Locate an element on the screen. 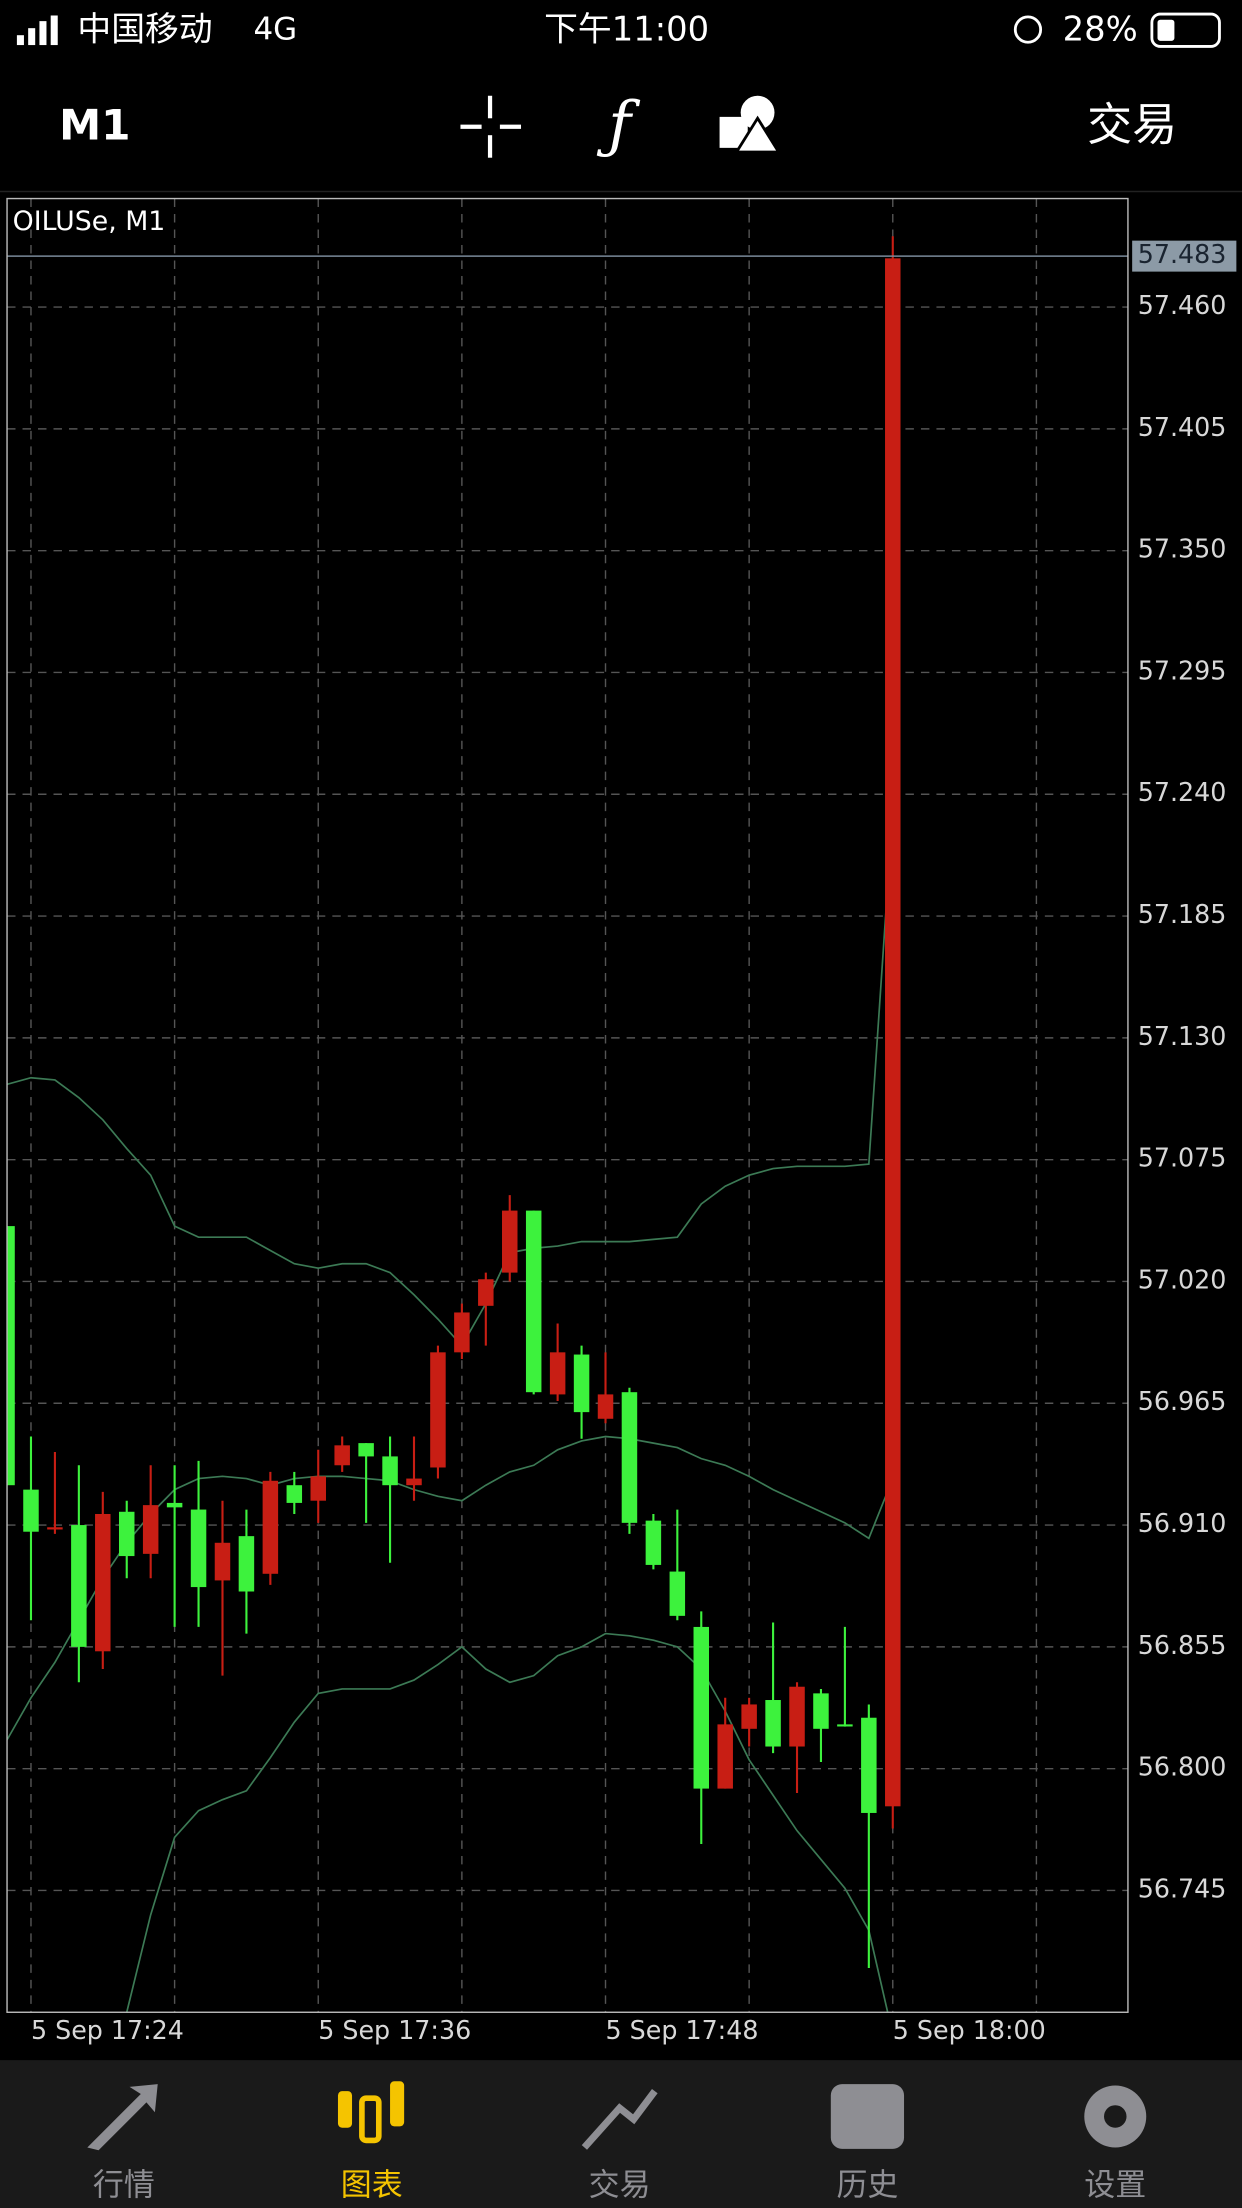 The width and height of the screenshot is (1242, 2208). y-tick-label: 57.020 is located at coordinates (1182, 1279).